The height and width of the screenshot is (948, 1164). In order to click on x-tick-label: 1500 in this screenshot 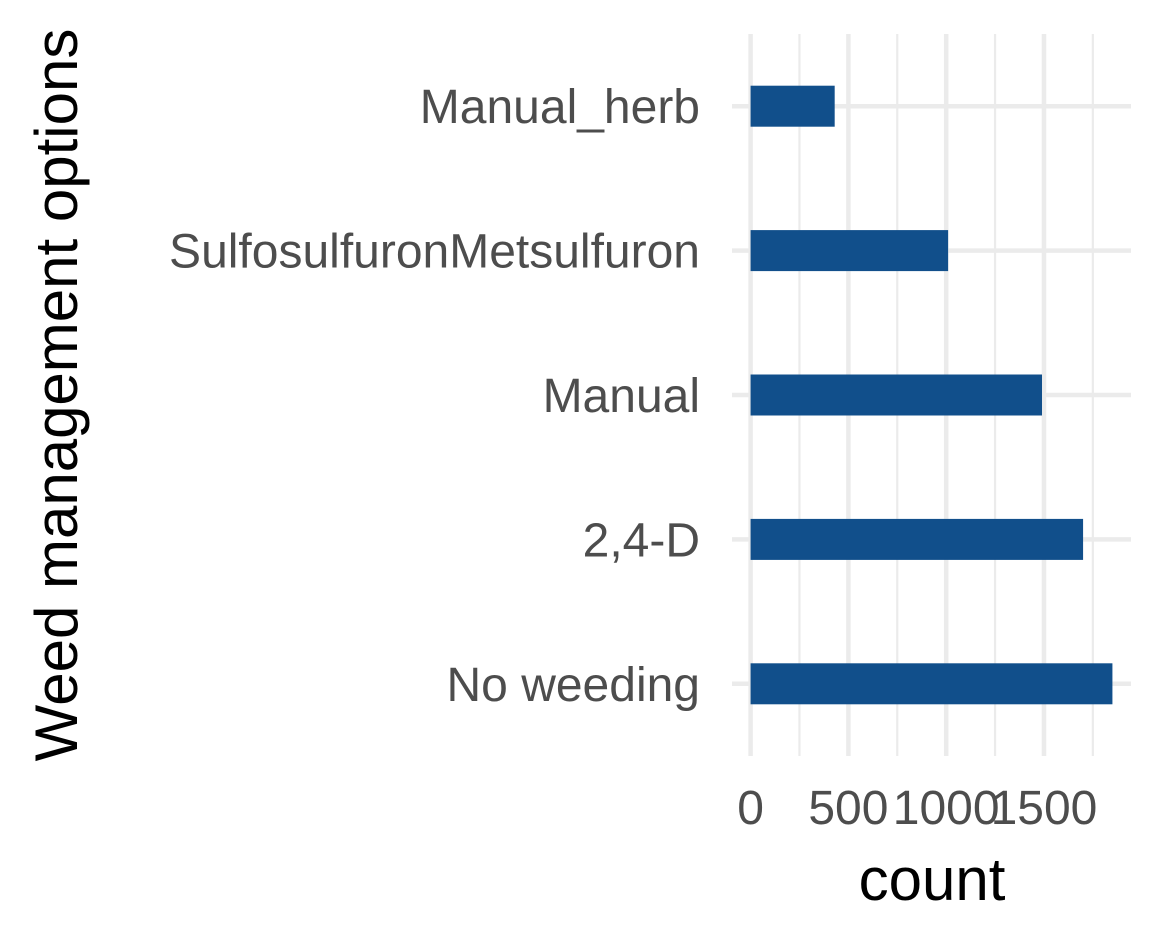, I will do `click(1044, 808)`.